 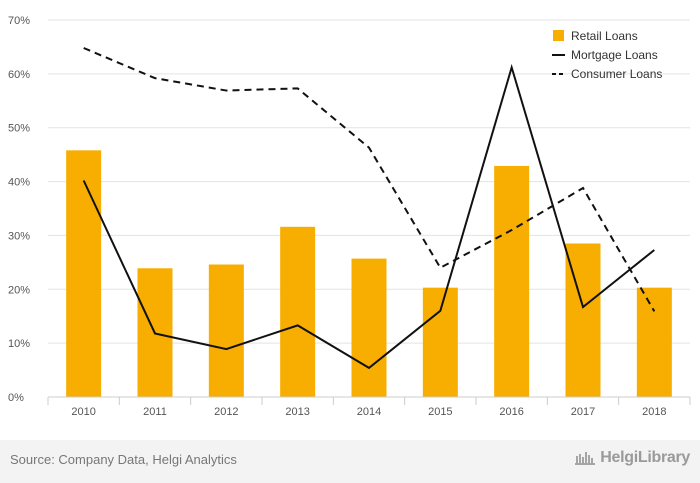 I want to click on legend-label: Mortgage Loans, so click(x=614, y=55).